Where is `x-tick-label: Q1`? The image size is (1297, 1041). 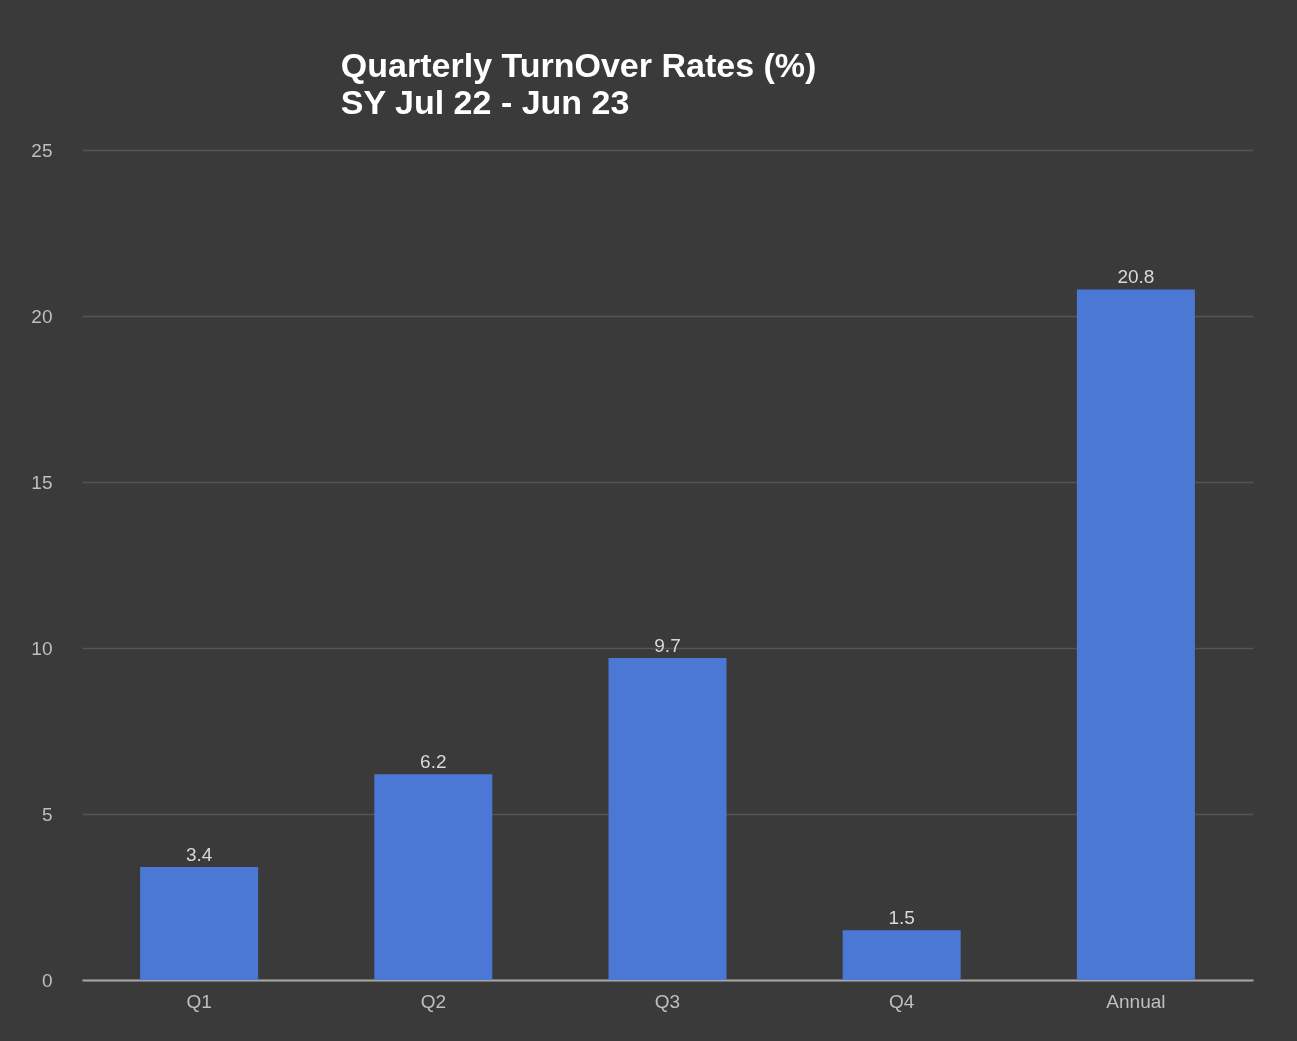 x-tick-label: Q1 is located at coordinates (199, 1001).